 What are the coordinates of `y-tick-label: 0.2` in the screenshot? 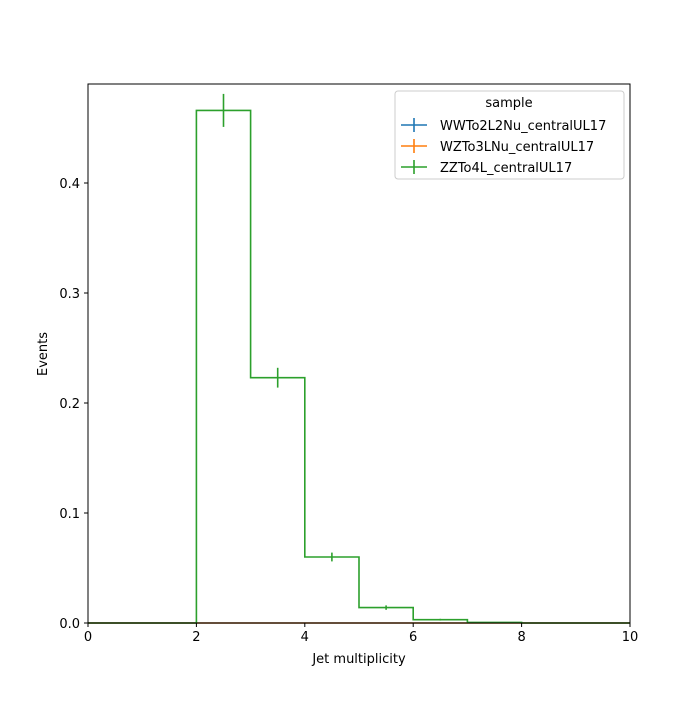 It's located at (69, 404).